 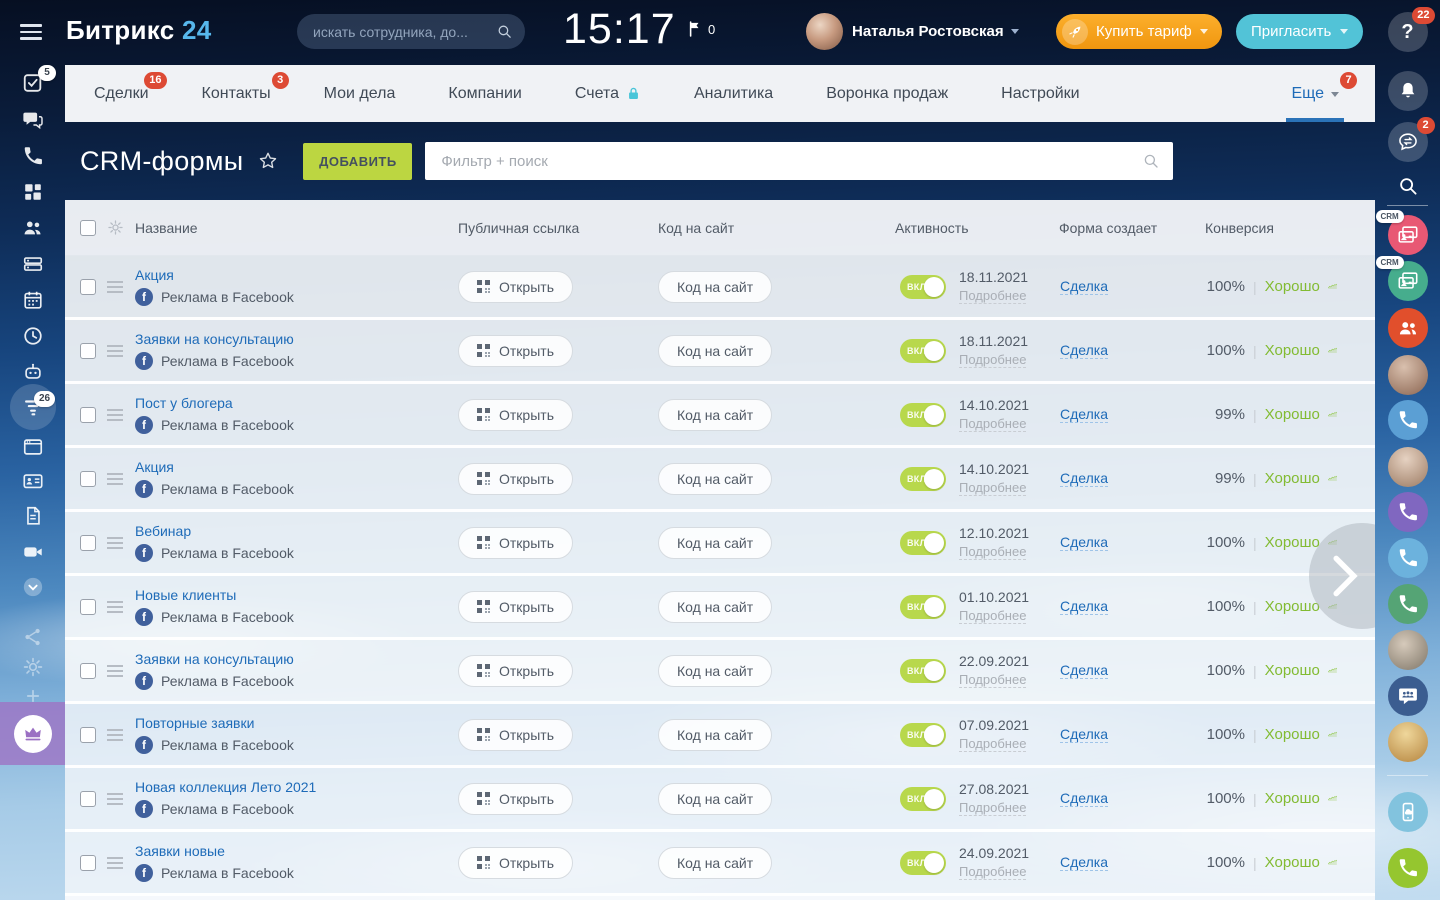 I want to click on nav-tab-5: Счета, so click(x=608, y=93).